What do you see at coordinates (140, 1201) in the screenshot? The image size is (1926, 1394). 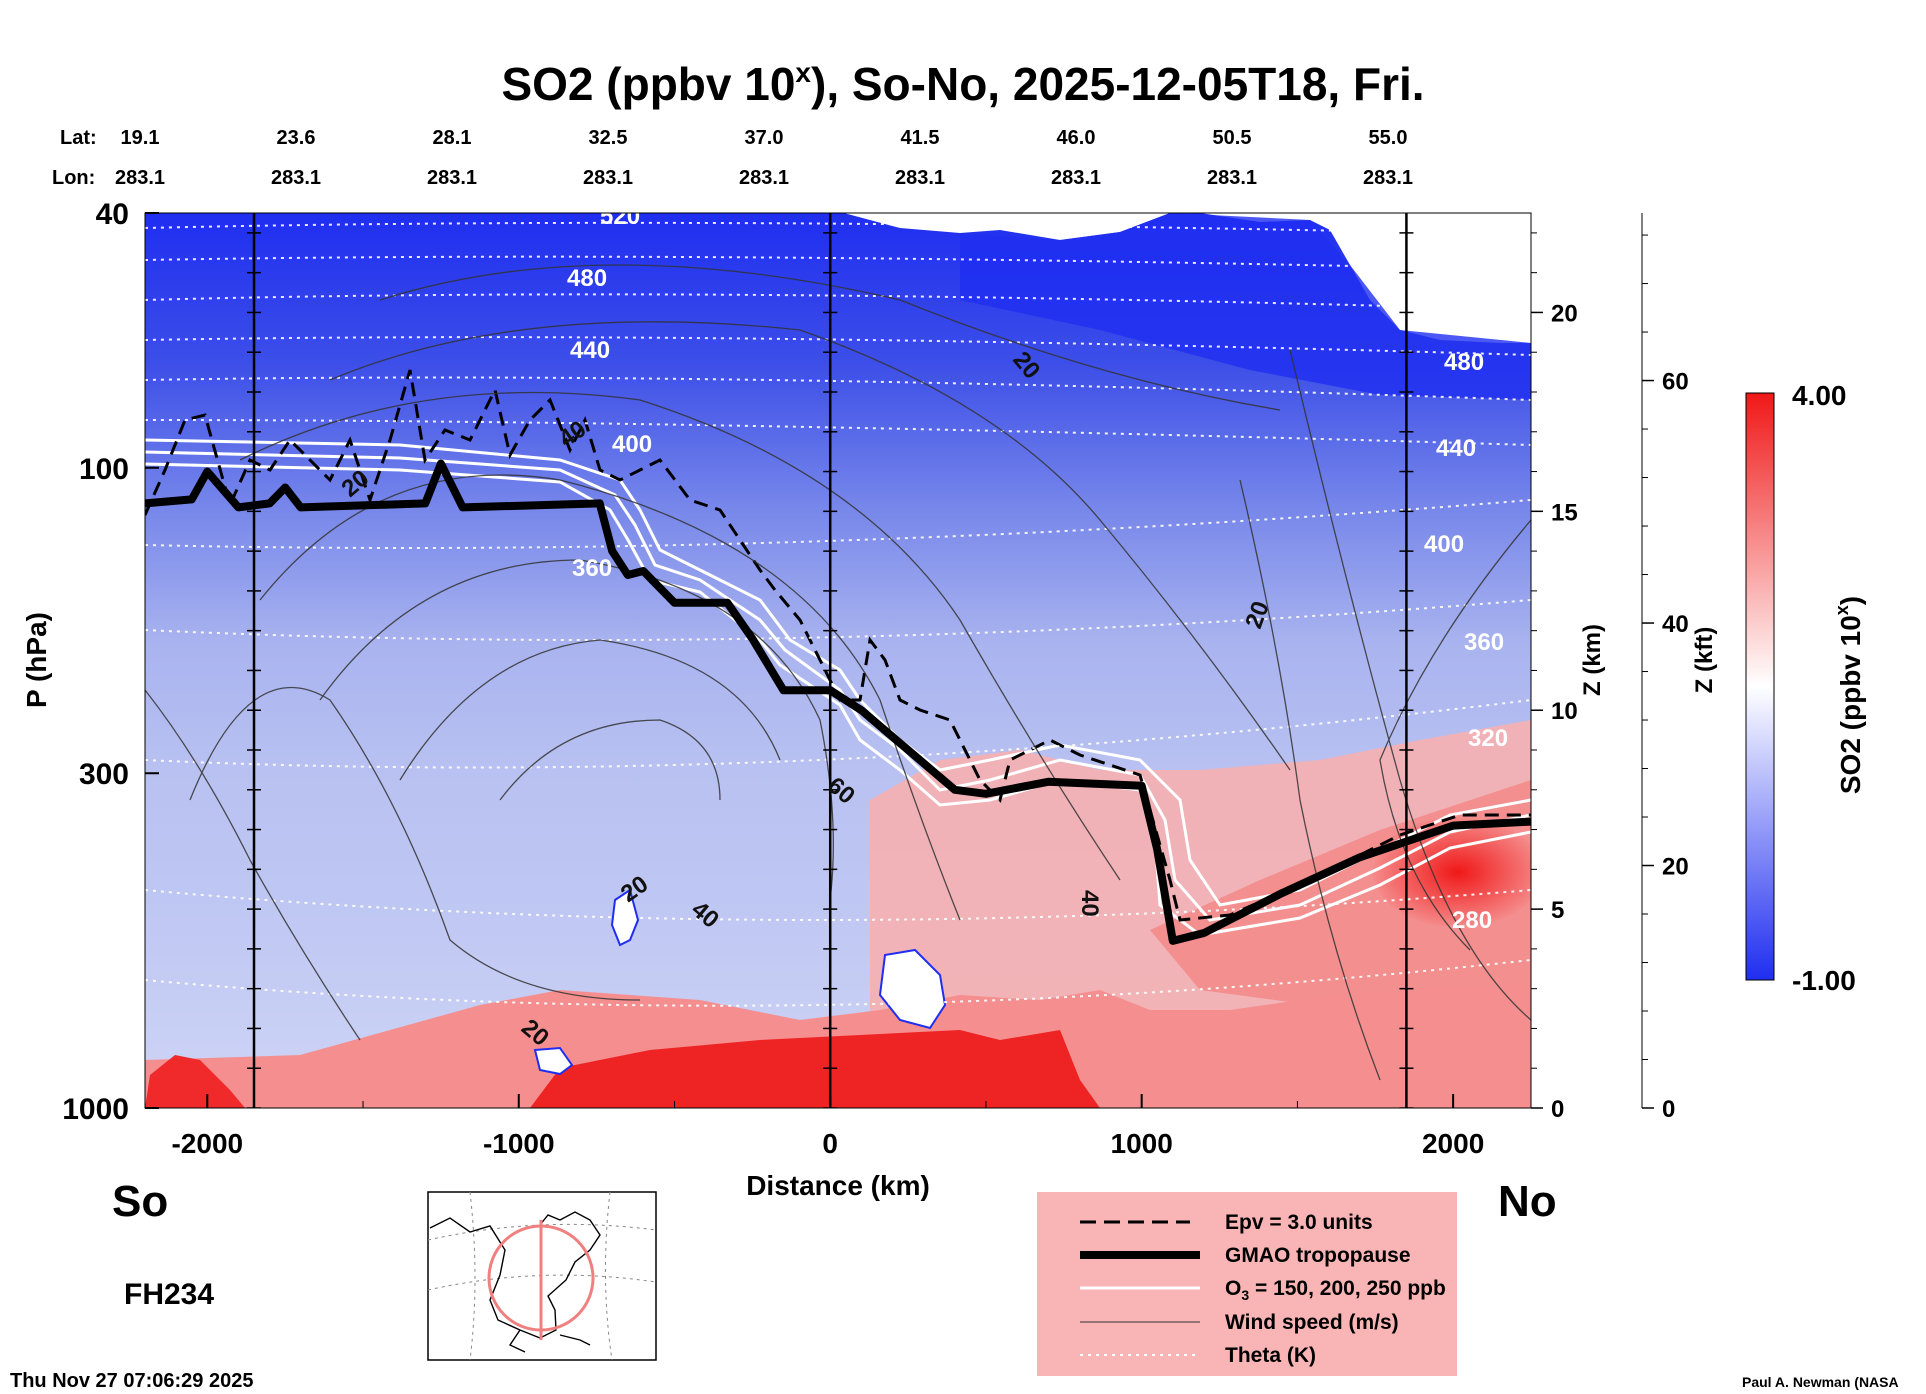 I see `south-label: So` at bounding box center [140, 1201].